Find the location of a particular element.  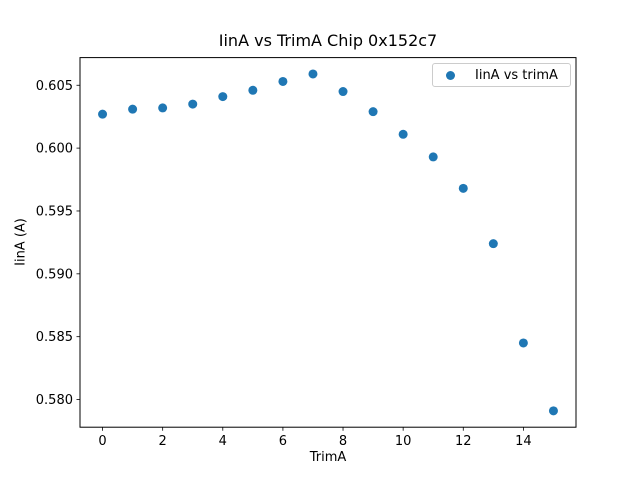

legend-label: IinA vs trimA is located at coordinates (516, 75).